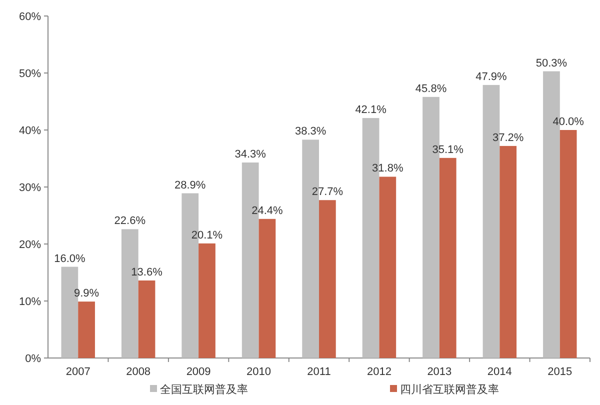 The image size is (600, 405). Describe the element at coordinates (30, 74) in the screenshot. I see `y-tick-label: 50%` at that location.